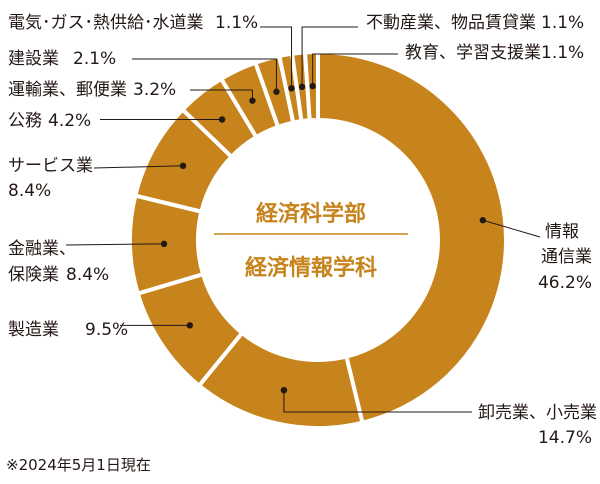 The image size is (600, 484). I want to click on slice-value-11: 1.1%, so click(562, 53).